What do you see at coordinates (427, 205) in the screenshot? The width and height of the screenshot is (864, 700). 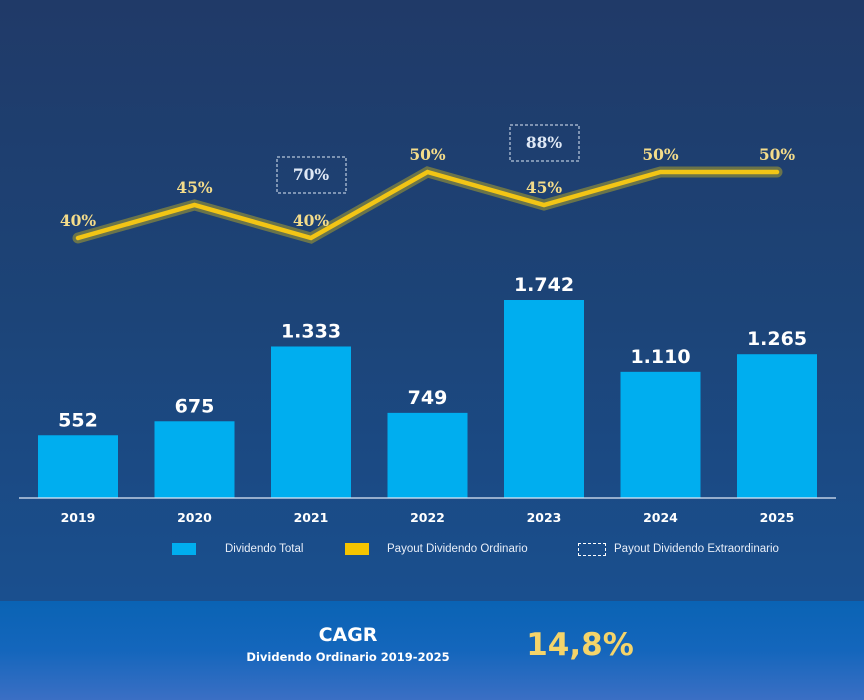 I see `payout-ordinario-line` at bounding box center [427, 205].